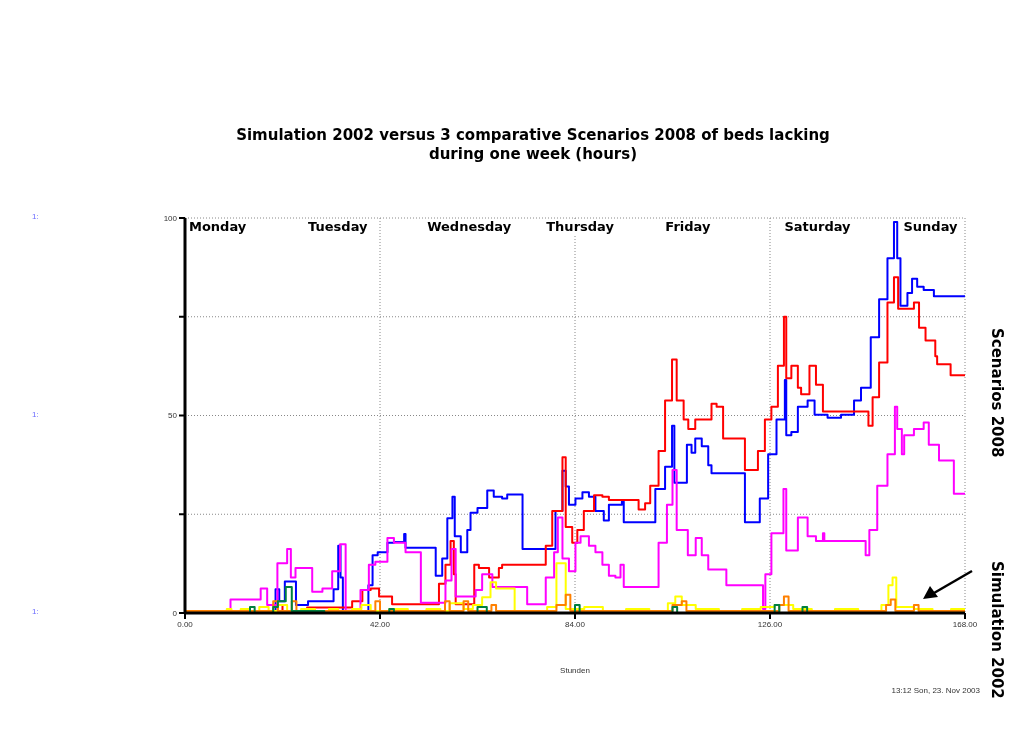 The image size is (1020, 756). Describe the element at coordinates (930, 226) in the screenshot. I see `annotation: Sunday` at that location.